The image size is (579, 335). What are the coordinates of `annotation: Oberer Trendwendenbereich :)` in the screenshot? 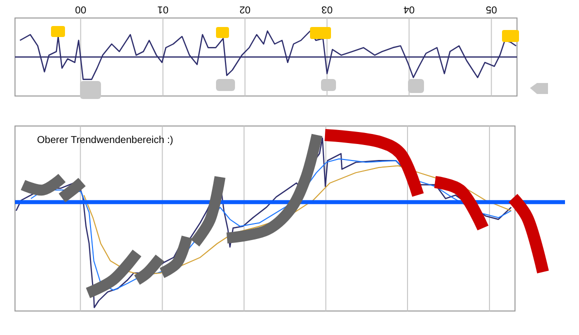 It's located at (105, 140).